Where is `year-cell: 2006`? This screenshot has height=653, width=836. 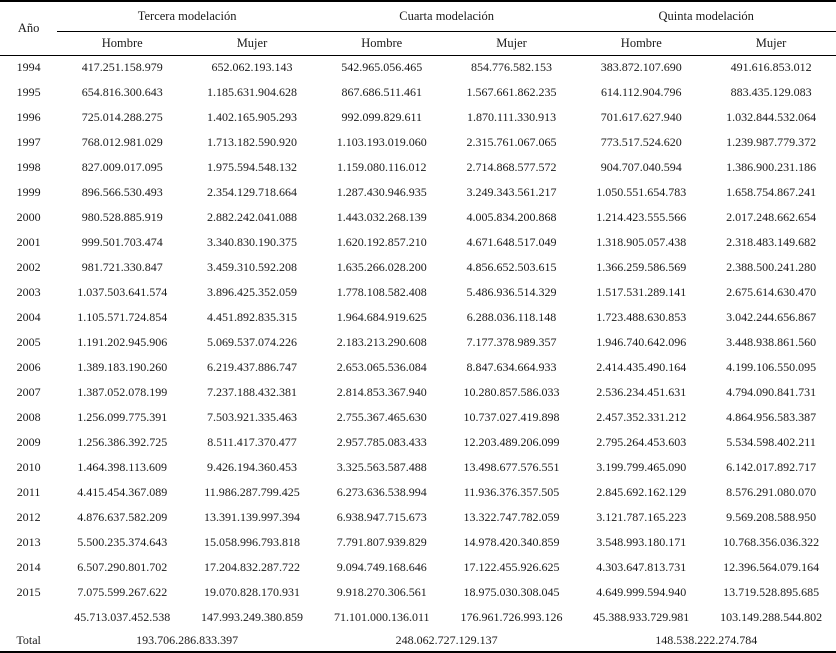 year-cell: 2006 is located at coordinates (28, 367).